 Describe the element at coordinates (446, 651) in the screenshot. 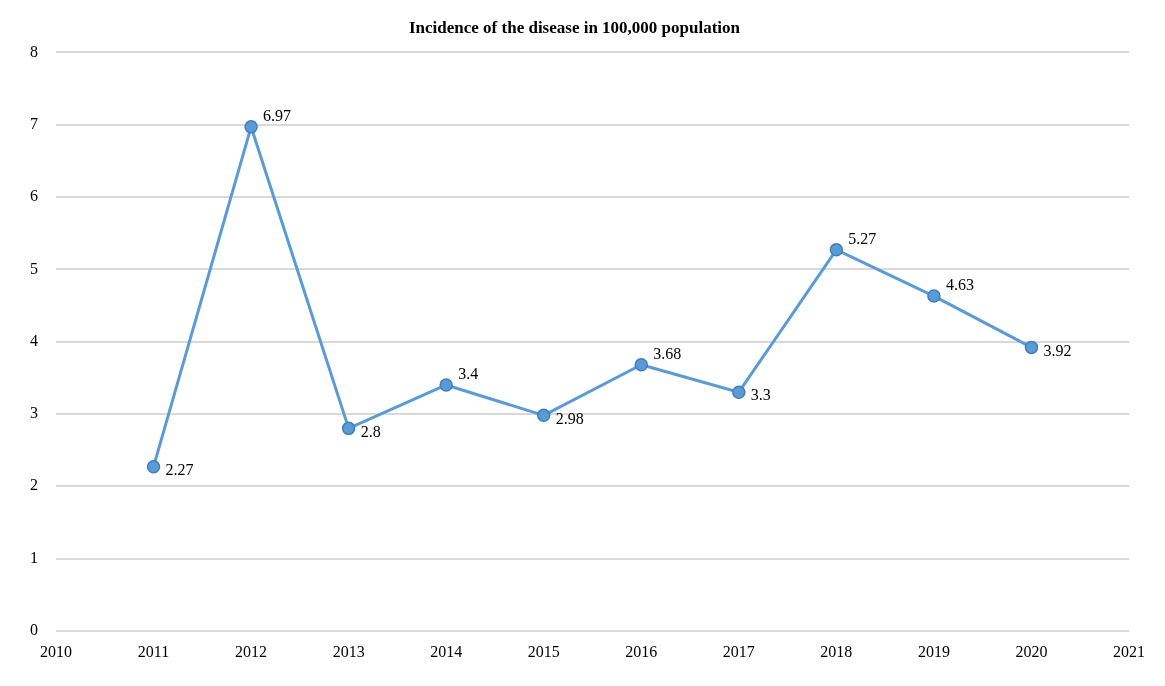

I see `x-tick-label: 2014` at that location.